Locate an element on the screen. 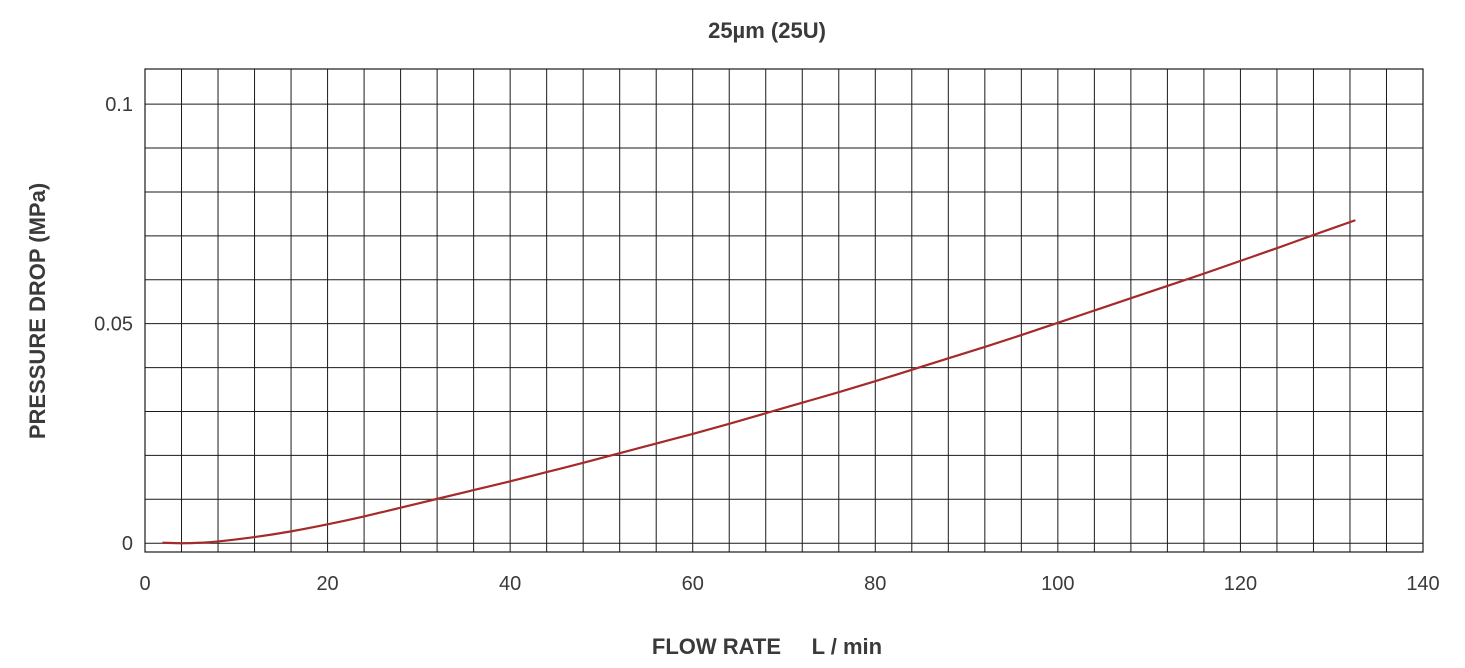 The image size is (1465, 668). y-tick-label: 0.05 is located at coordinates (113, 325).